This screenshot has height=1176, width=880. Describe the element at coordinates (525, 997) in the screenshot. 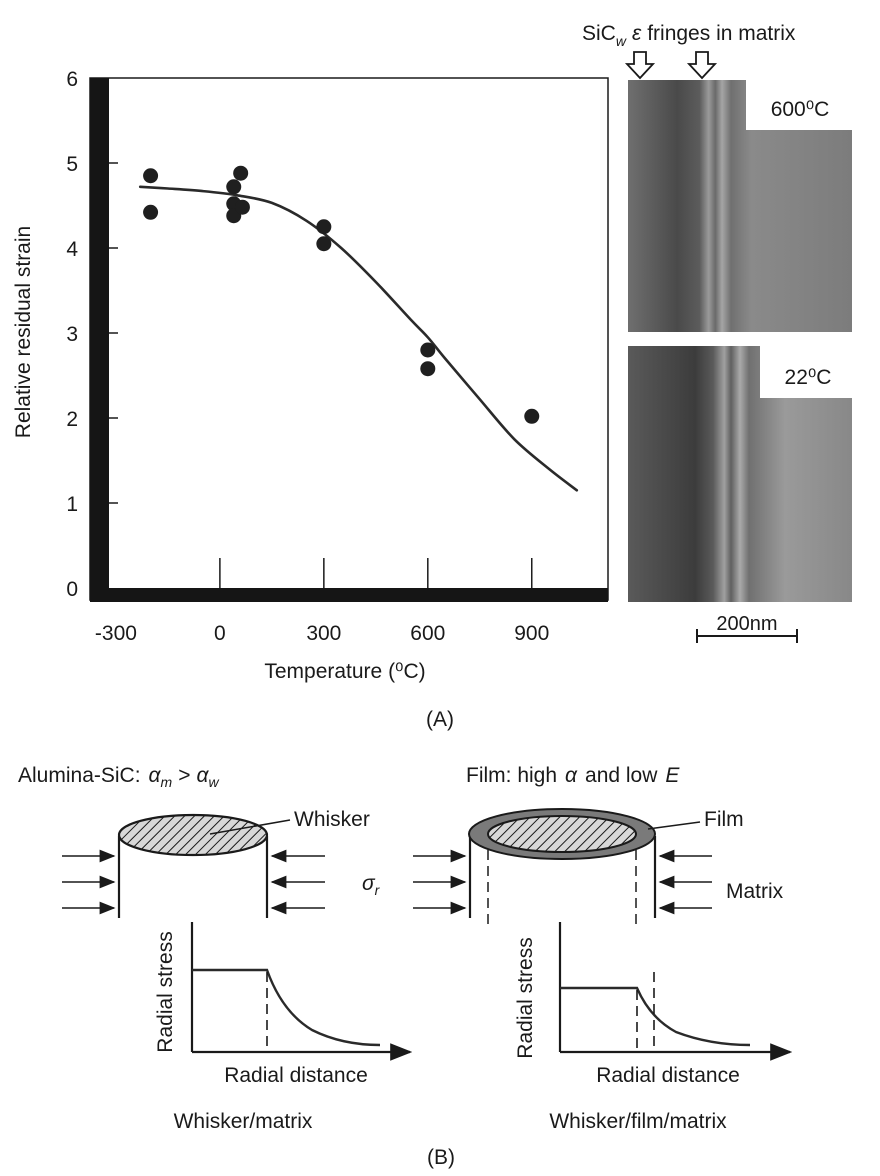

I see `right-stress-ylabel: Radial stress` at that location.